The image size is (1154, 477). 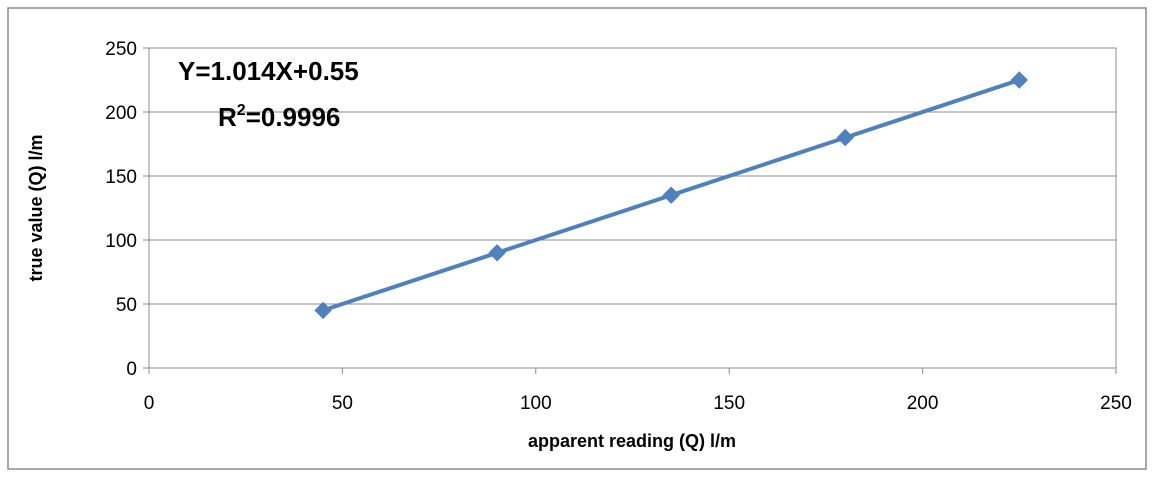 I want to click on x-tick-label: 50, so click(x=342, y=403).